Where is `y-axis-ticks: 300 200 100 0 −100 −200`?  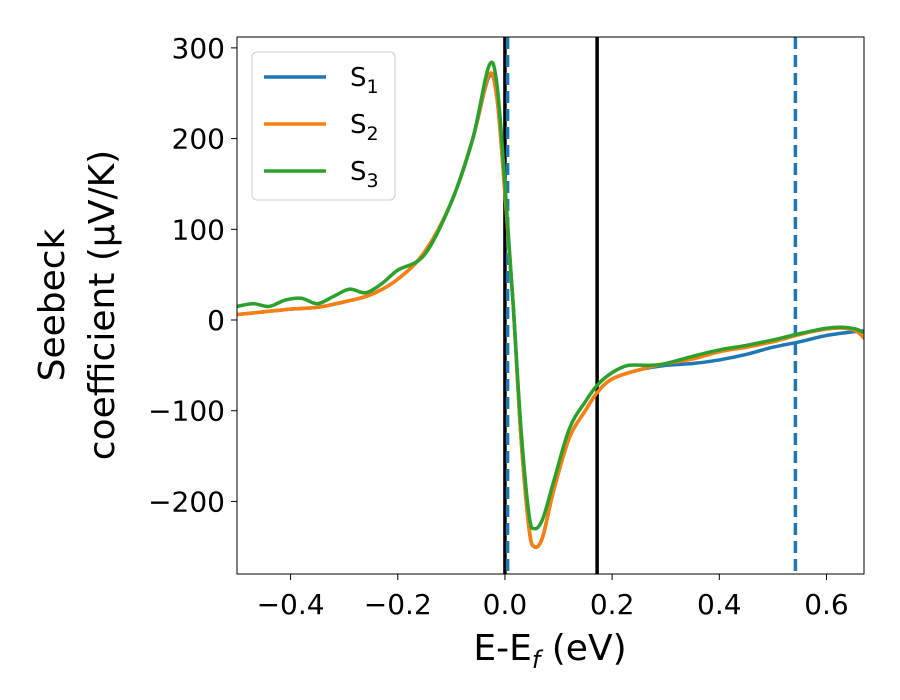 y-axis-ticks: 300 200 100 0 −100 −200 is located at coordinates (192, 275).